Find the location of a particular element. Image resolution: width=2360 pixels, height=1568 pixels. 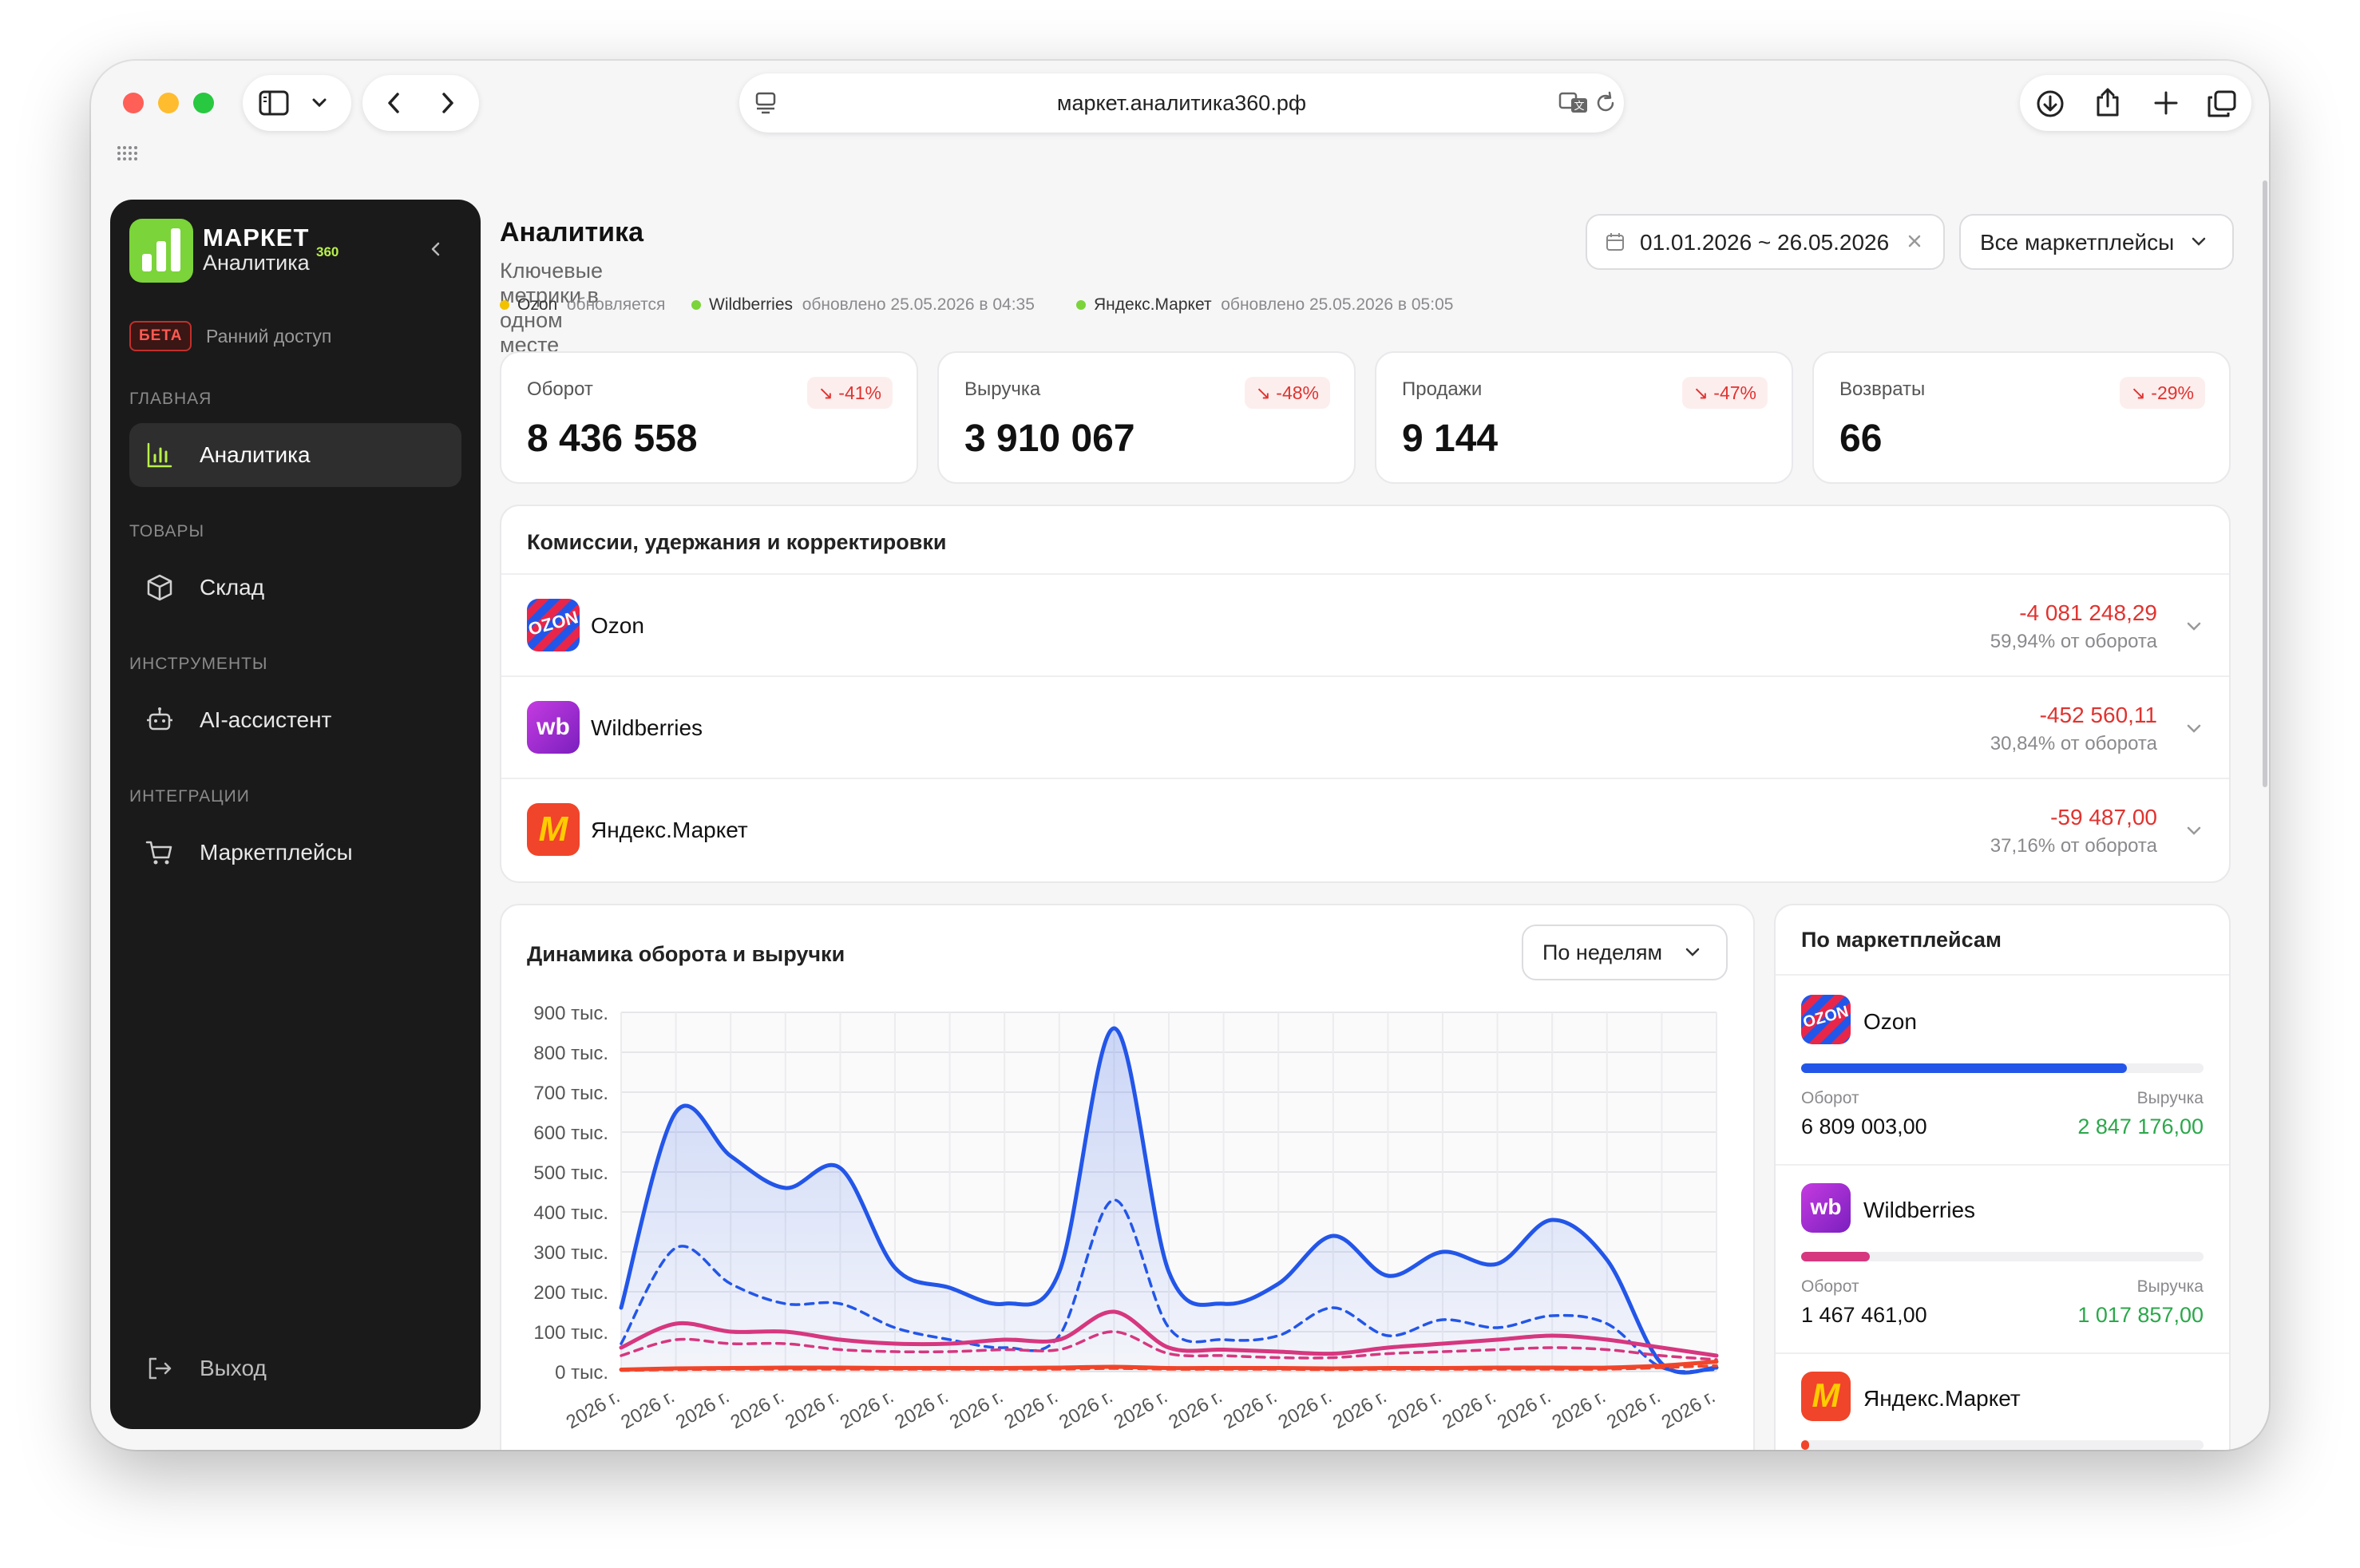

turnover-value: 1 467 461,00 is located at coordinates (1864, 1315).